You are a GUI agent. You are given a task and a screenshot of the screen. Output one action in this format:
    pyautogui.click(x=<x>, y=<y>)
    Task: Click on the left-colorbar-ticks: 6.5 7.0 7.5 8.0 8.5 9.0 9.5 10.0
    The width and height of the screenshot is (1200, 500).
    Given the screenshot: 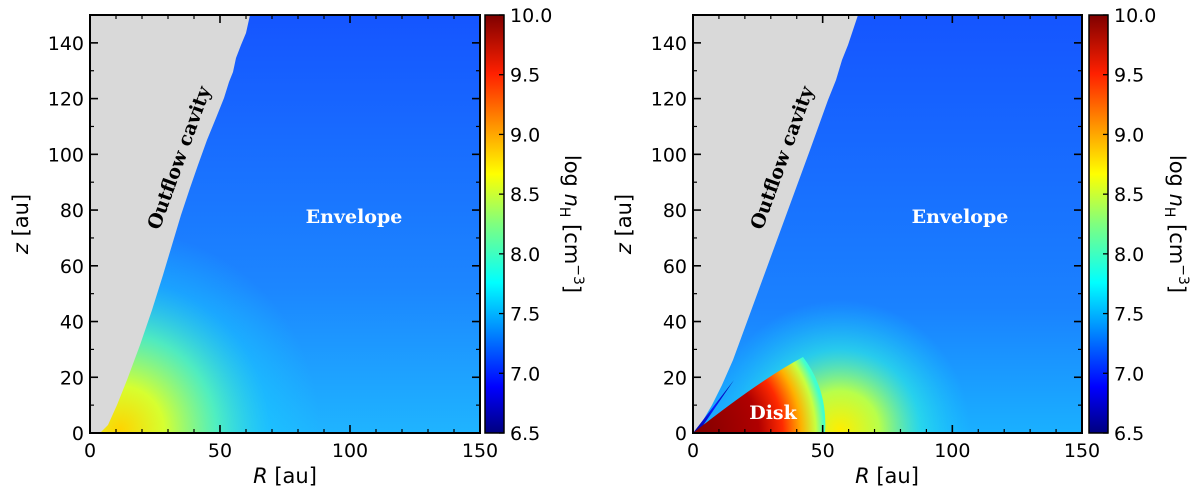 What is the action you would take?
    pyautogui.click(x=525, y=225)
    